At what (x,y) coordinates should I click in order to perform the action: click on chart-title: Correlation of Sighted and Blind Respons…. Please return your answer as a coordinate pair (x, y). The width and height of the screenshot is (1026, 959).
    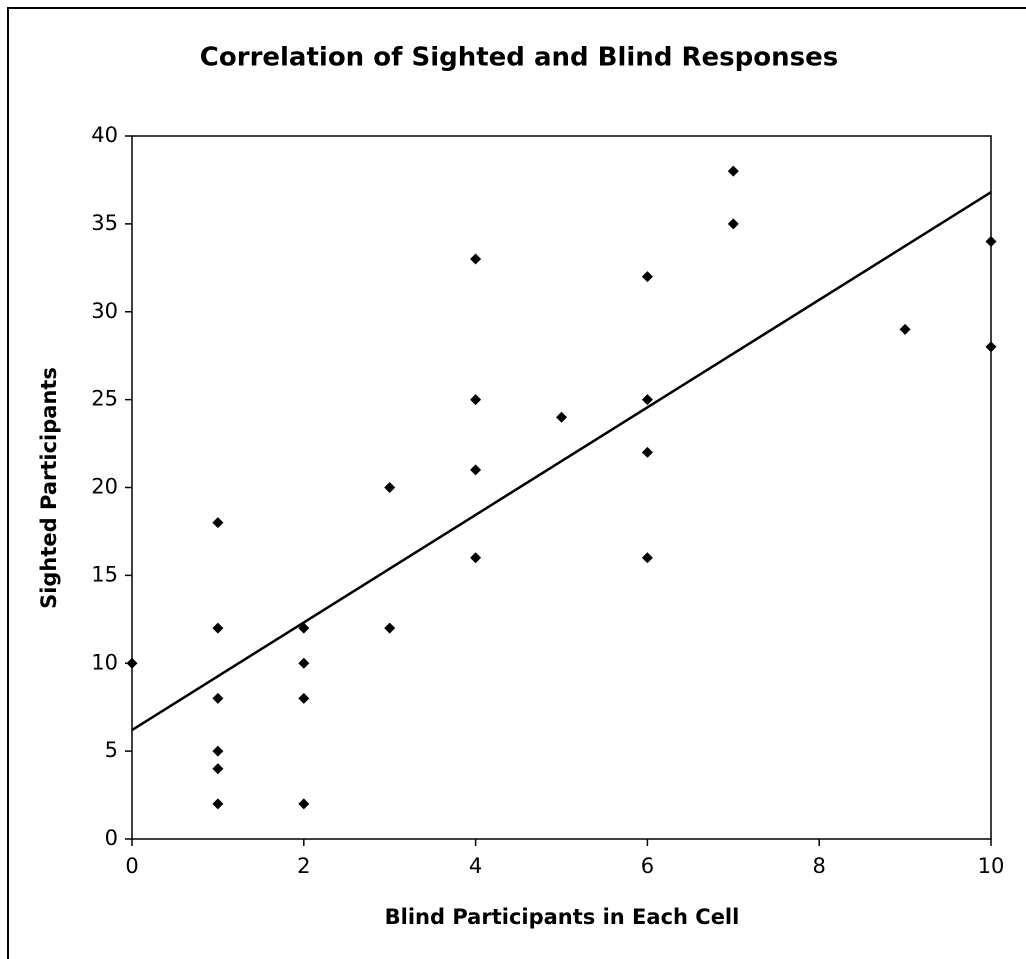
    Looking at the image, I should click on (519, 58).